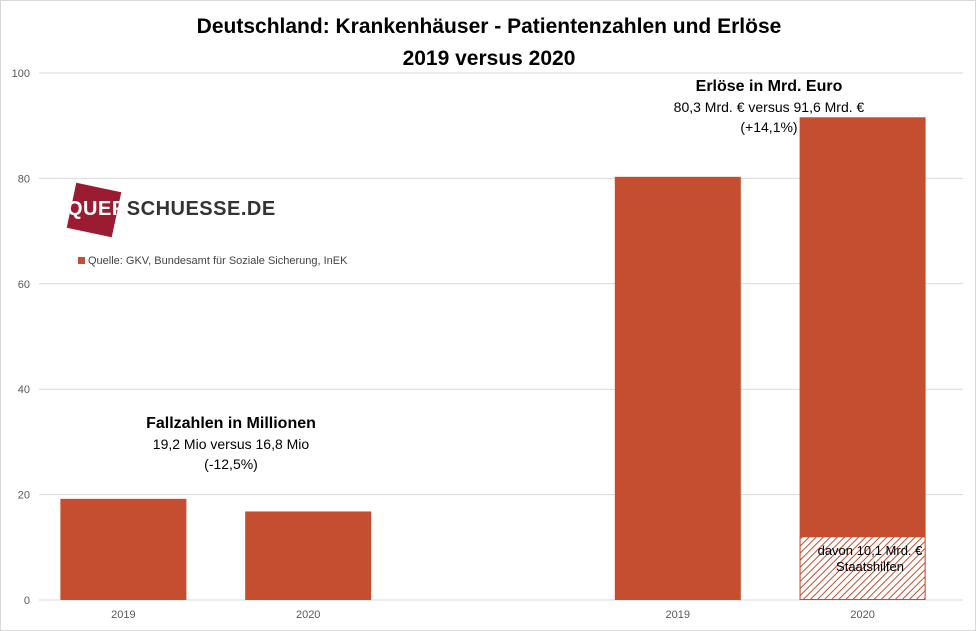 The height and width of the screenshot is (631, 976). I want to click on annotation-title: Erlöse in Mrd. Euro, so click(769, 86).